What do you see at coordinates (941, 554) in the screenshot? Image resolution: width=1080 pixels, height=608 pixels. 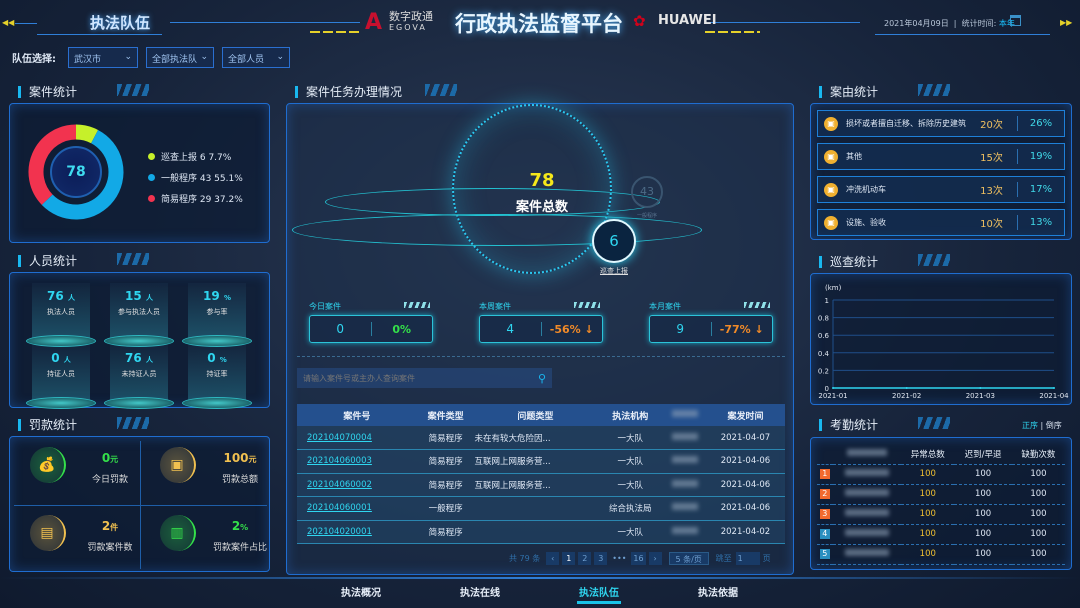 I see `table-row: 5 100 100 100` at bounding box center [941, 554].